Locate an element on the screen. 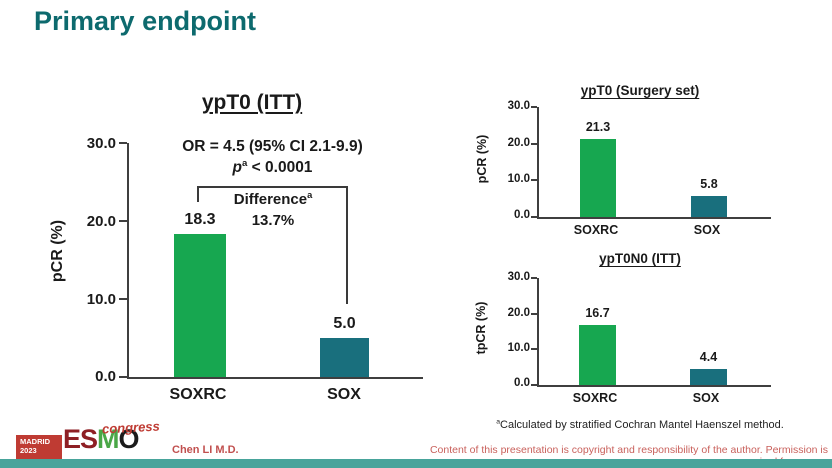 The width and height of the screenshot is (832, 468). bar-soxrc-main is located at coordinates (200, 305).